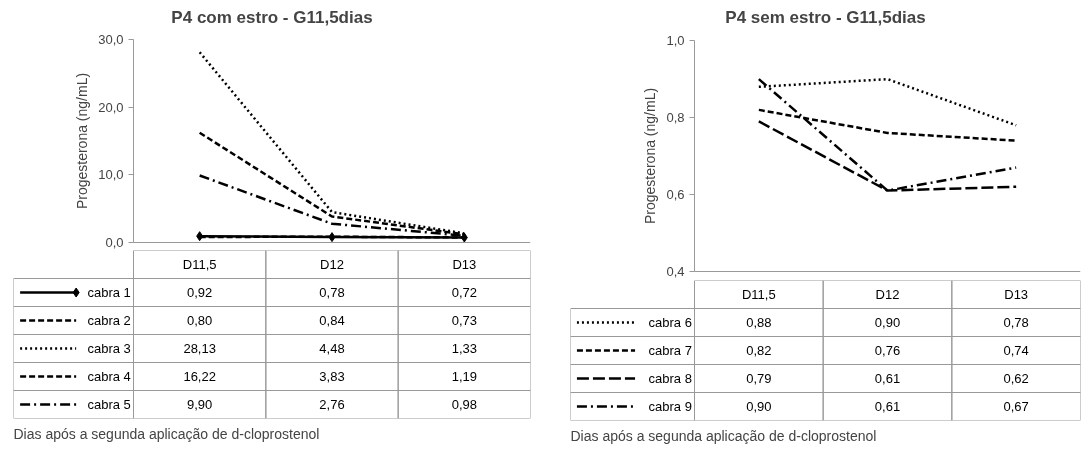  Describe the element at coordinates (464, 404) in the screenshot. I see `data-label: 0,98` at that location.